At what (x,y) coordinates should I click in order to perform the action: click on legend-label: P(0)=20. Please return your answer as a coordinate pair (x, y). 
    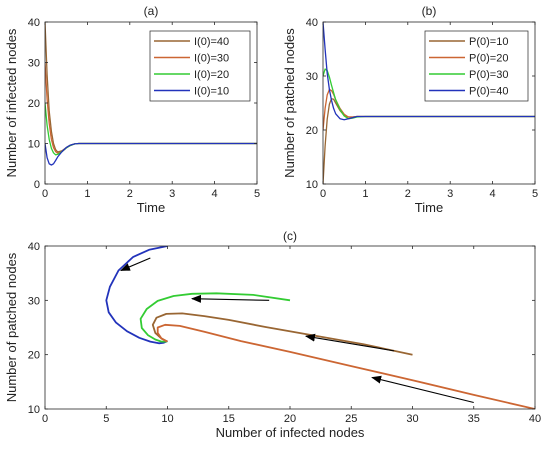
    Looking at the image, I should click on (488, 59).